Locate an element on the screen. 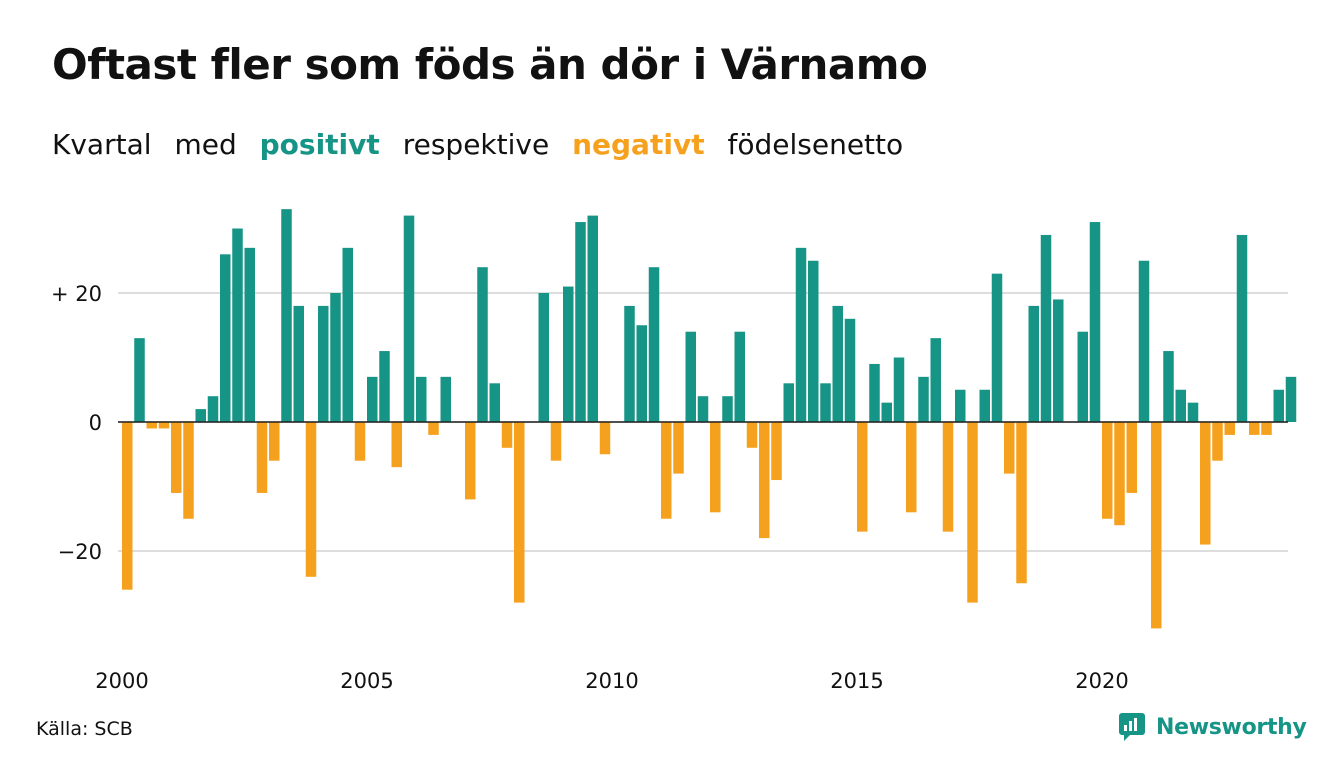 This screenshot has width=1340, height=780. y-tick-label: 0 is located at coordinates (95, 423).